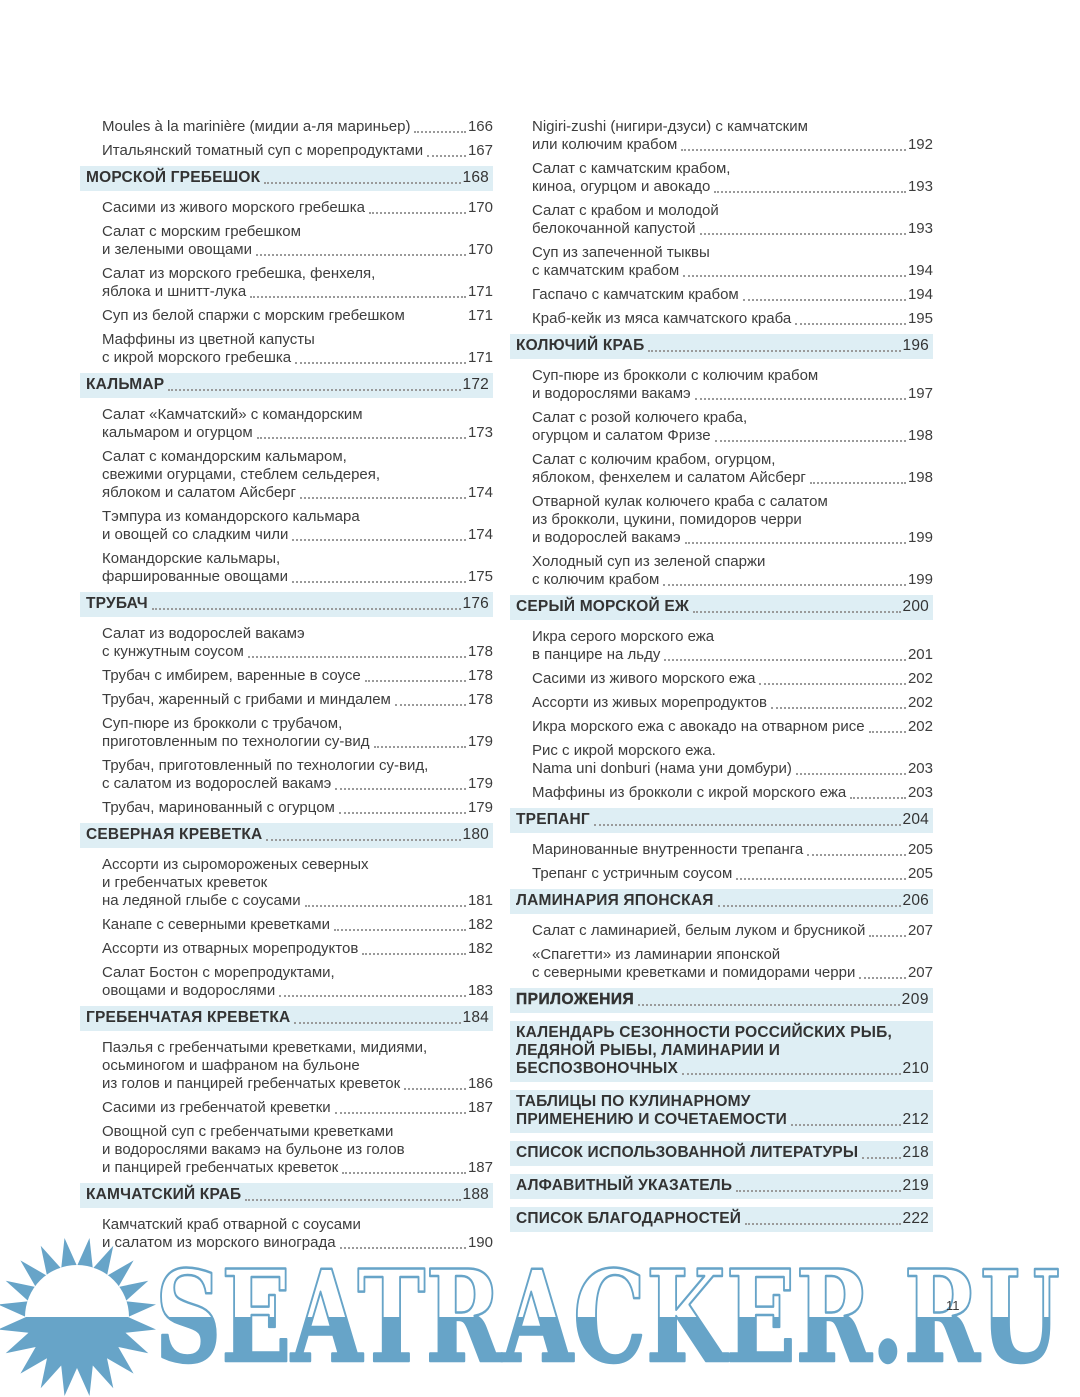 The height and width of the screenshot is (1397, 1080). What do you see at coordinates (722, 1000) in the screenshot?
I see `toc-last-line: ПРИЛОЖЕНИЯ 209` at bounding box center [722, 1000].